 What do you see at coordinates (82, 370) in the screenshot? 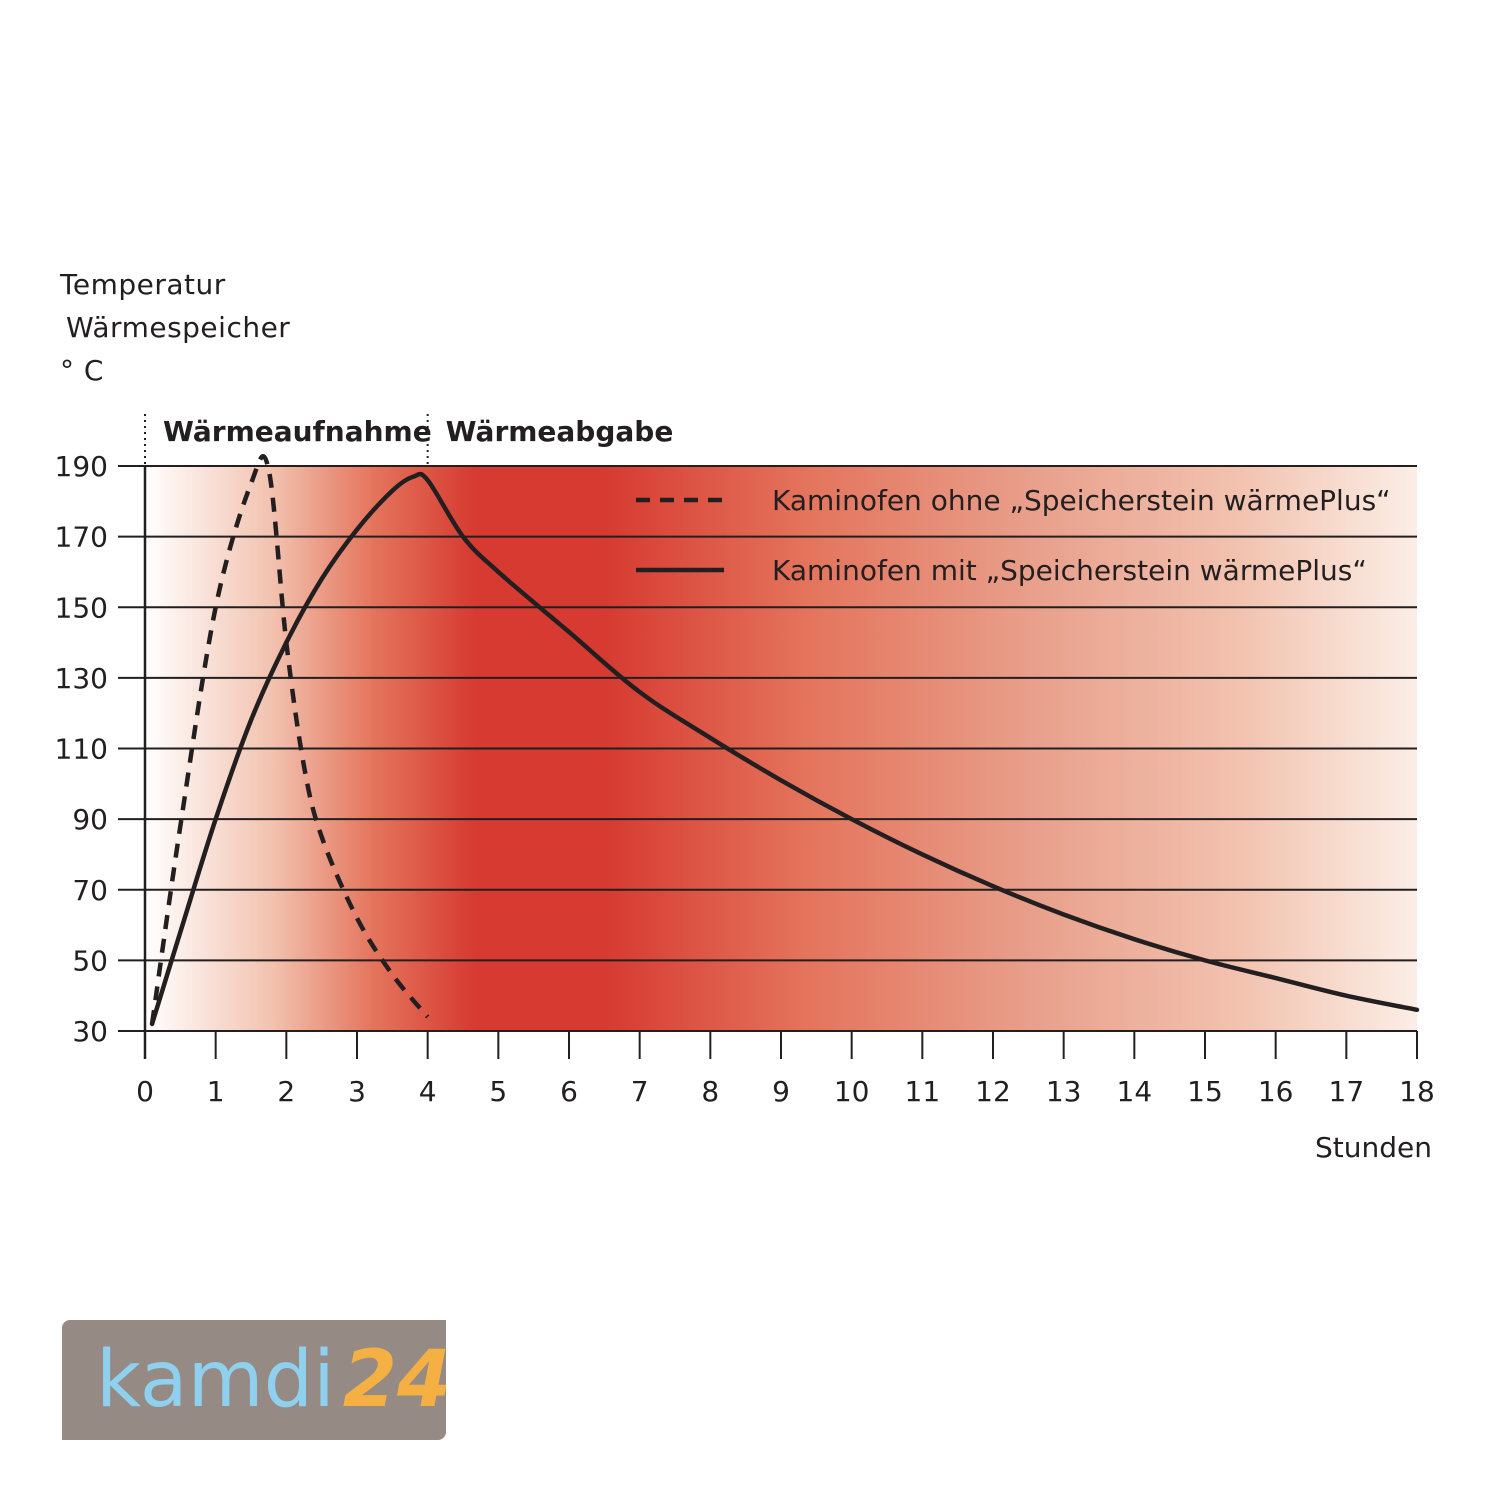
I see `y-axis-label-line-3: ° C` at bounding box center [82, 370].